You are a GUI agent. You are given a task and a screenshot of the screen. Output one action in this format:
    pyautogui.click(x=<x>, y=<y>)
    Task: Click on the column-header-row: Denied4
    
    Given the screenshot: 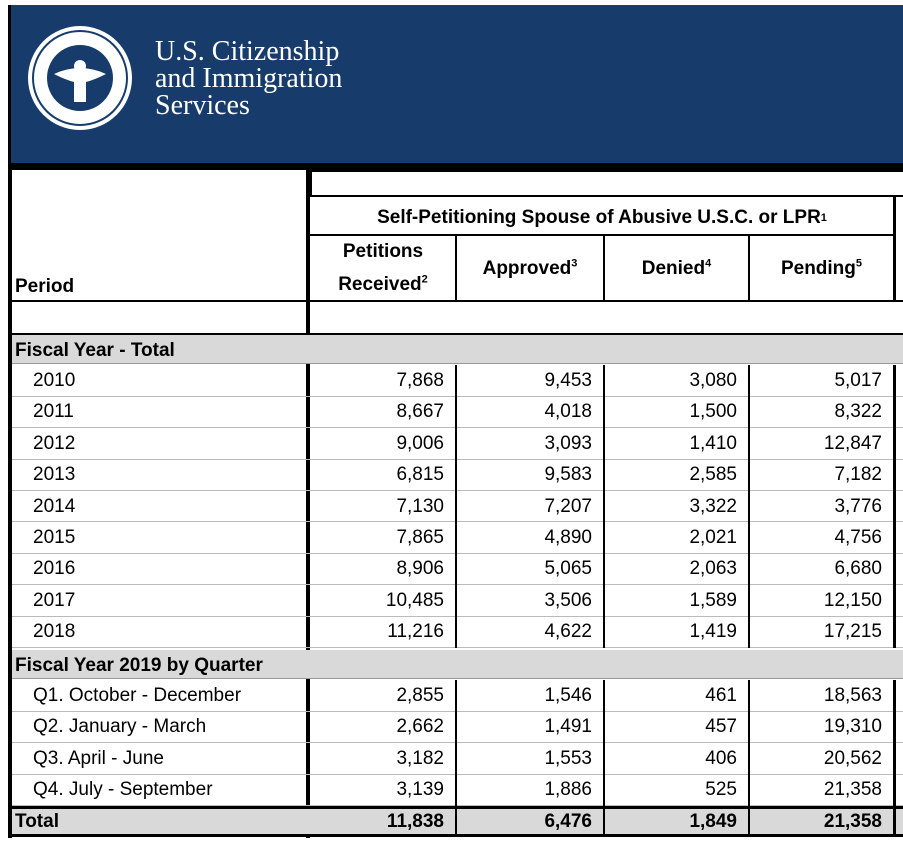 What is the action you would take?
    pyautogui.click(x=676, y=268)
    